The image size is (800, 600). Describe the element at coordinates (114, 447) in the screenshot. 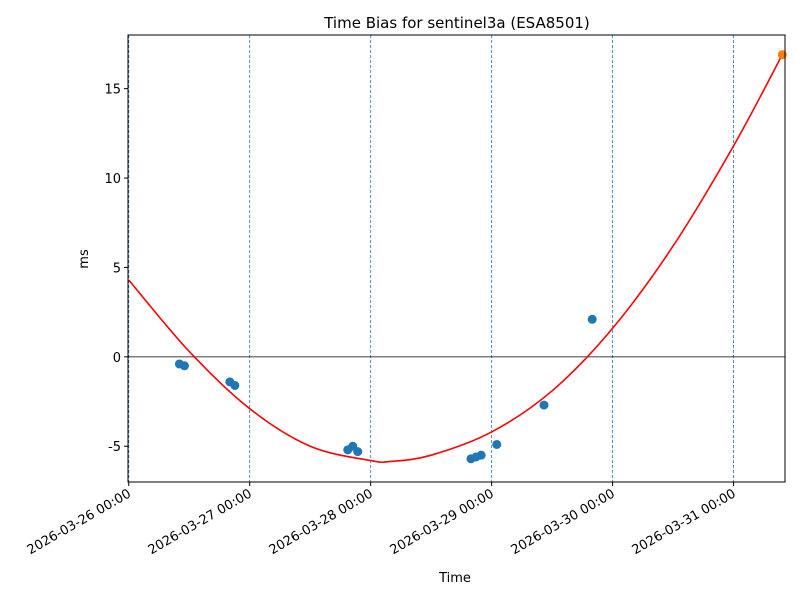

I see `y-tick-label-0: -5` at that location.